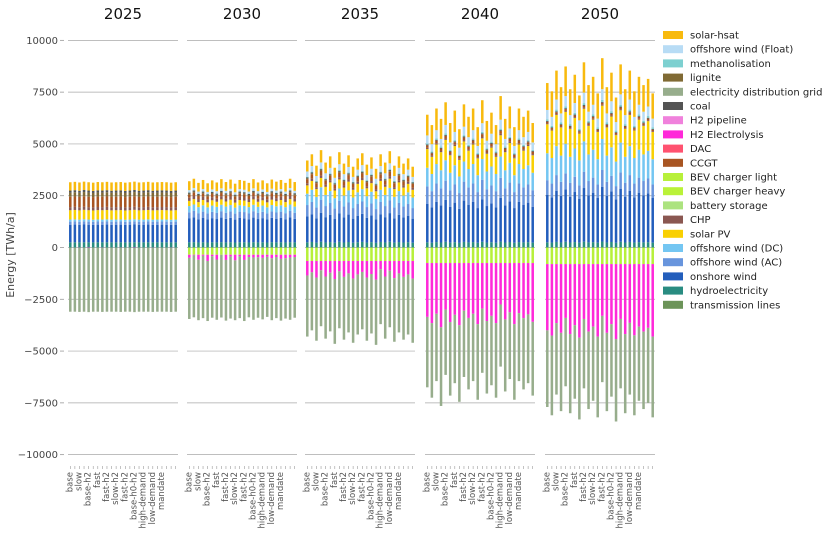 This screenshot has width=831, height=553. Describe the element at coordinates (326, 489) in the screenshot. I see `x-tick-label: base-h2` at that location.